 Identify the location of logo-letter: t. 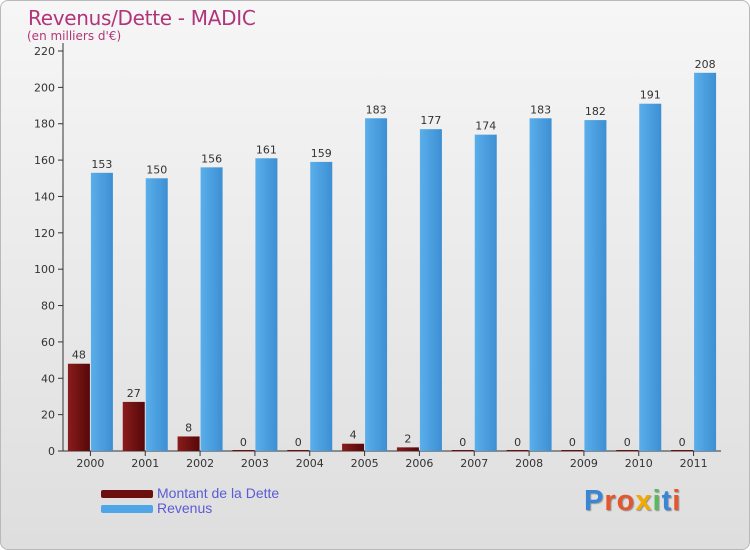
(667, 501).